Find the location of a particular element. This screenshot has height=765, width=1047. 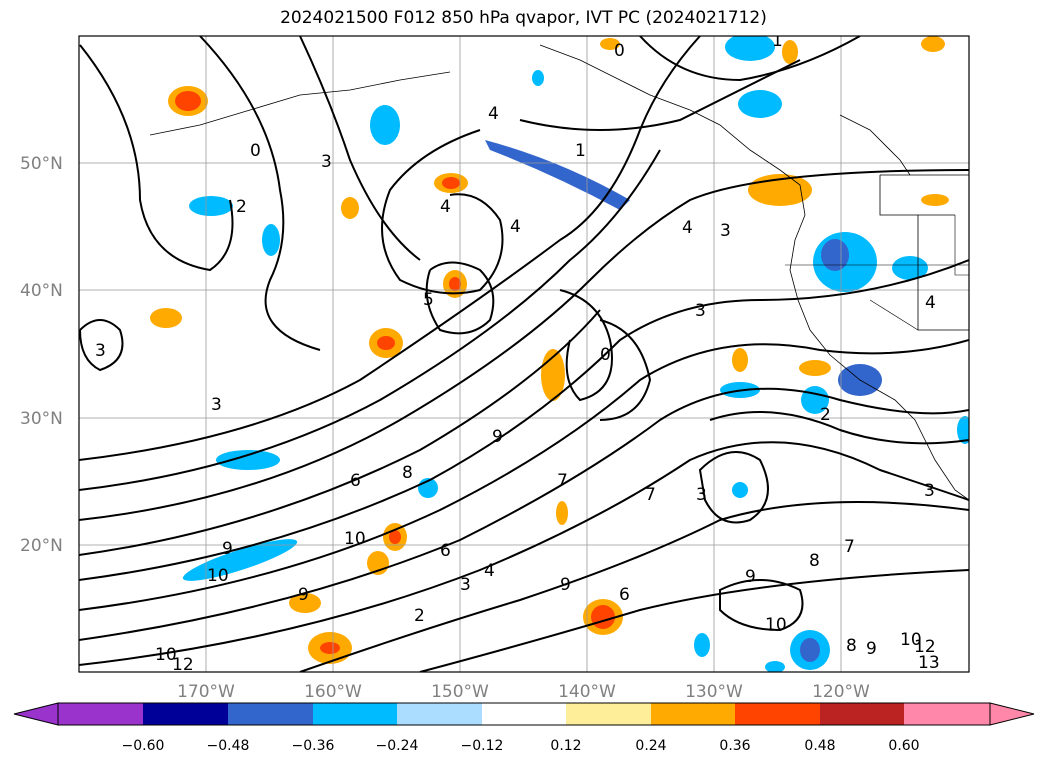

lon-label-170w: 170°W is located at coordinates (206, 692).